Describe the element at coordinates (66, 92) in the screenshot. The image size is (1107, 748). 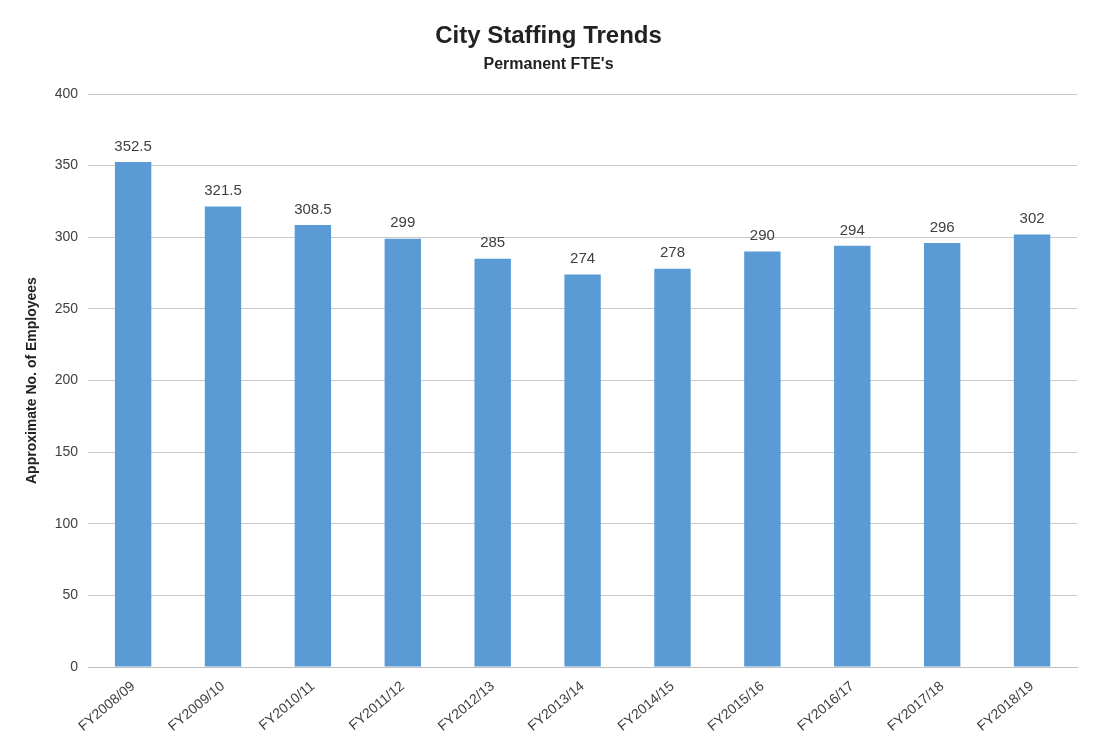
I see `y-tick-label: 400` at that location.